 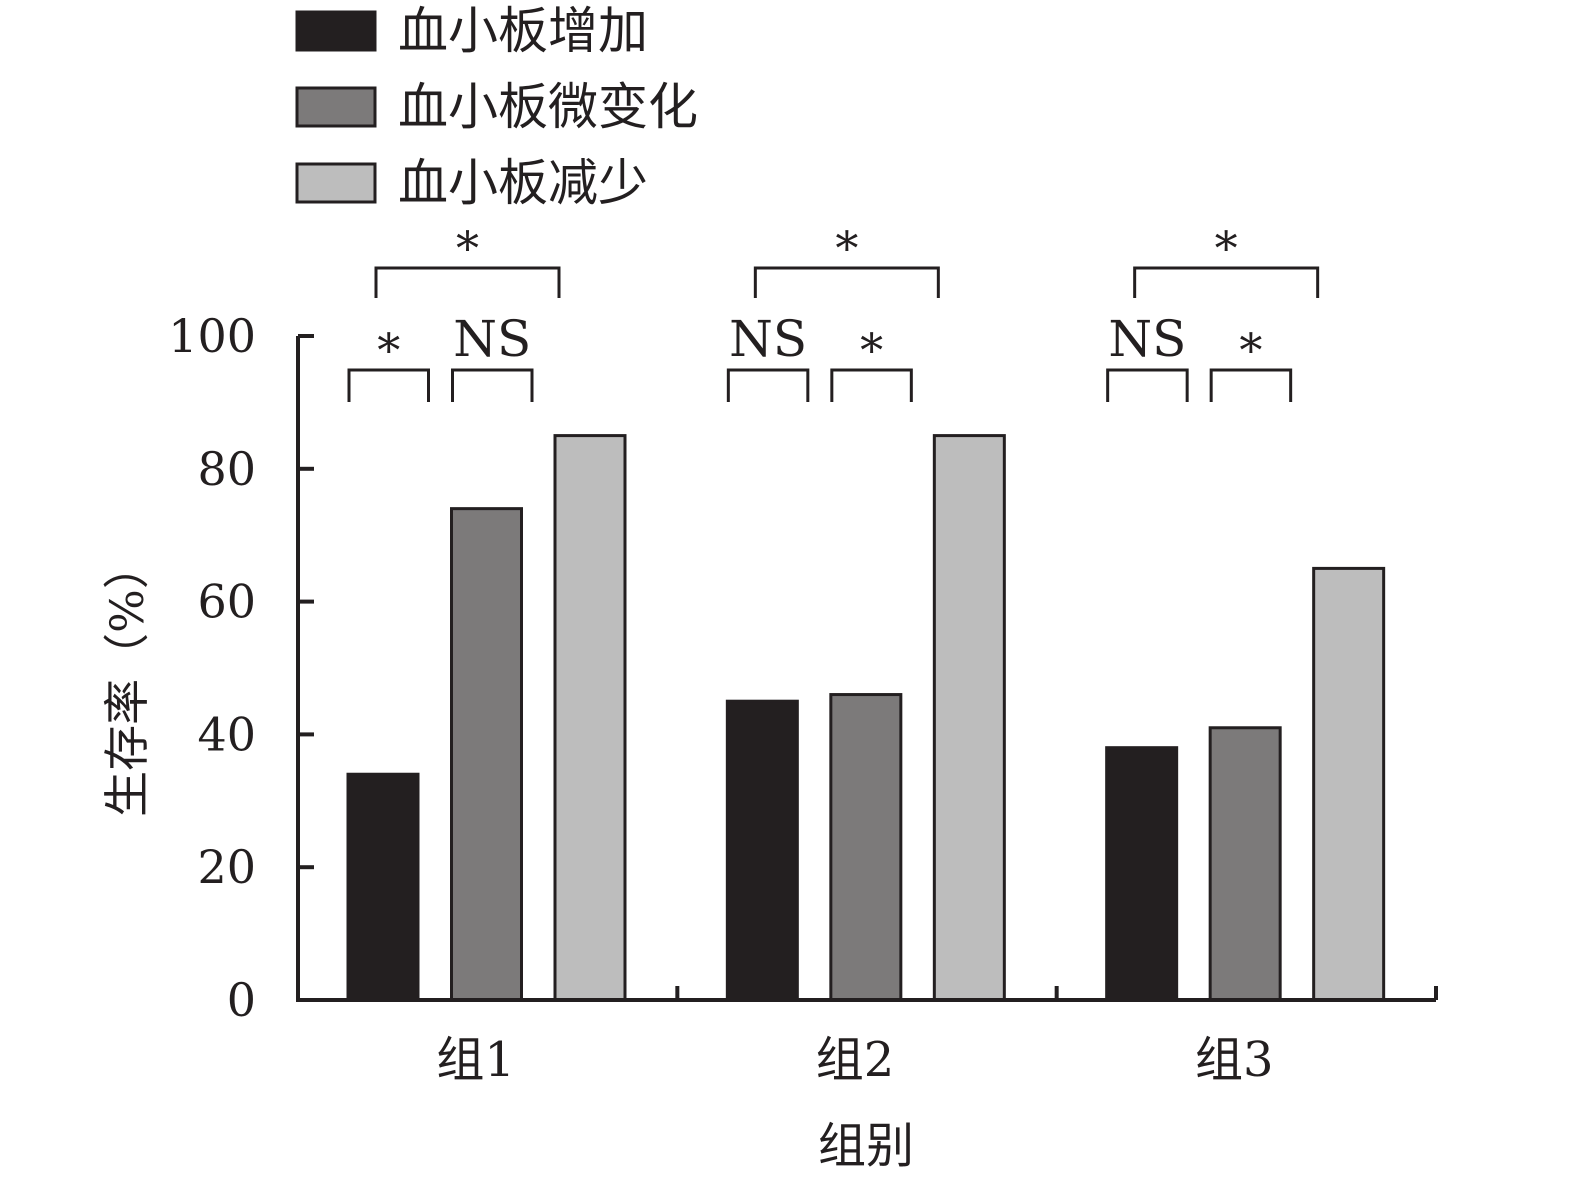 What do you see at coordinates (866, 847) in the screenshot?
I see `bar-组2-血小板微变化` at bounding box center [866, 847].